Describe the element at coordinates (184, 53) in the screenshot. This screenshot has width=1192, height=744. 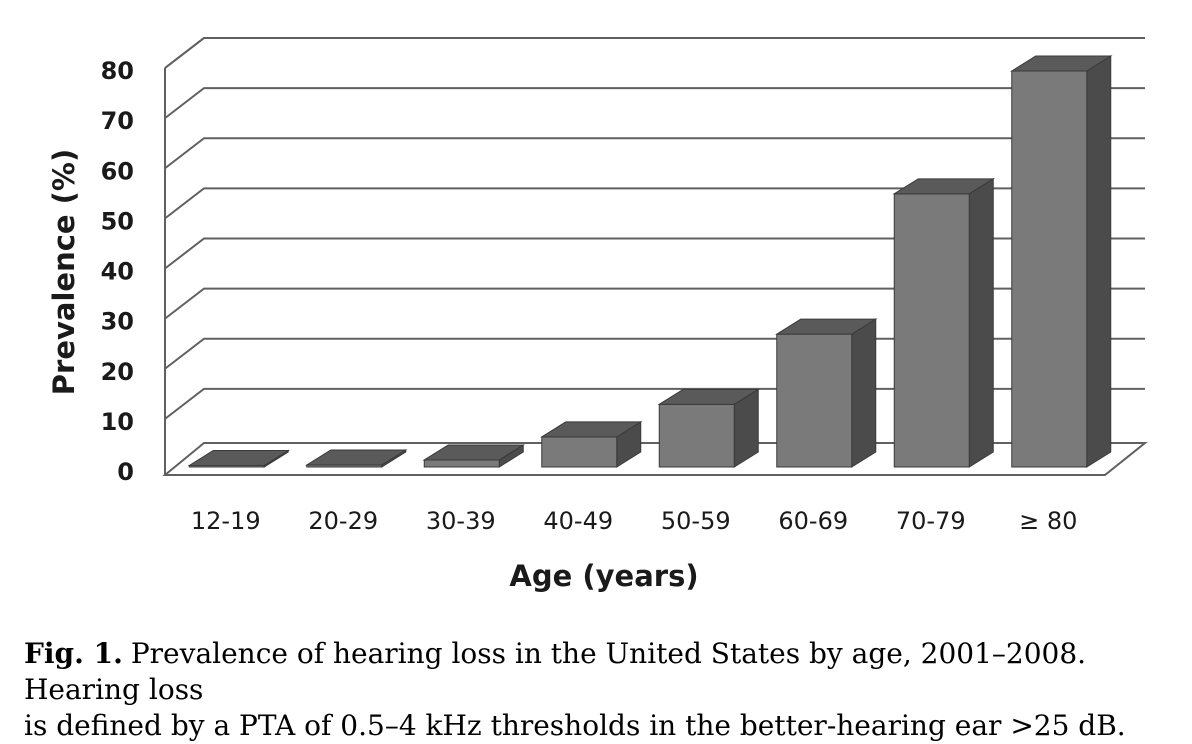
I see `wall-edge` at that location.